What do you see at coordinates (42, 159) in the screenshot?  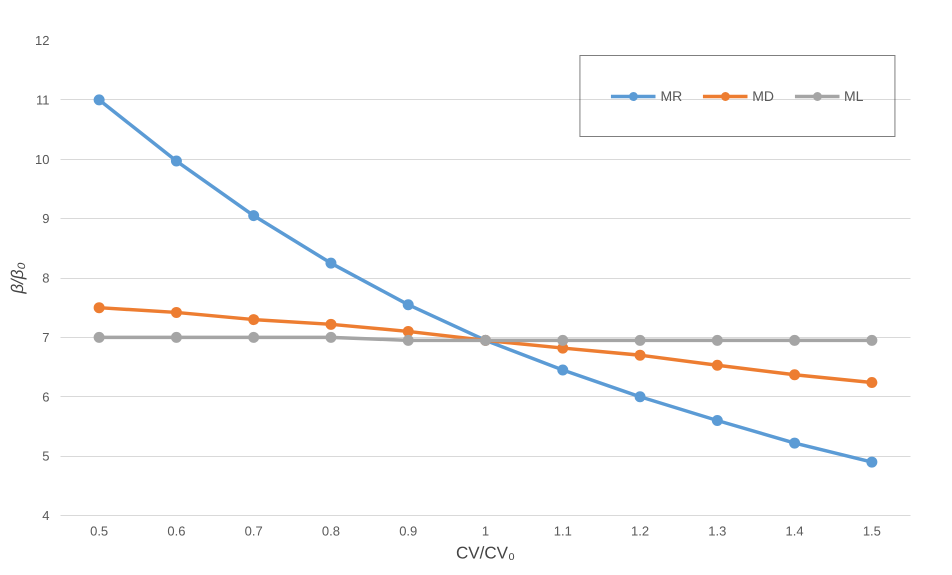 I see `y-tick-label: 10` at bounding box center [42, 159].